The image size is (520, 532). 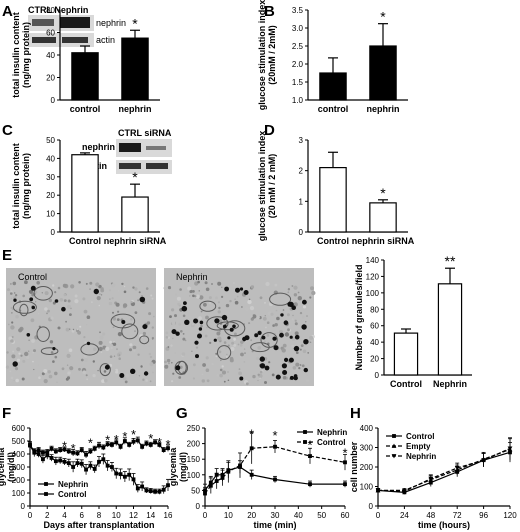 What do you see at coordinates (228, 515) in the screenshot?
I see `x-tick-label: 10` at bounding box center [228, 515].